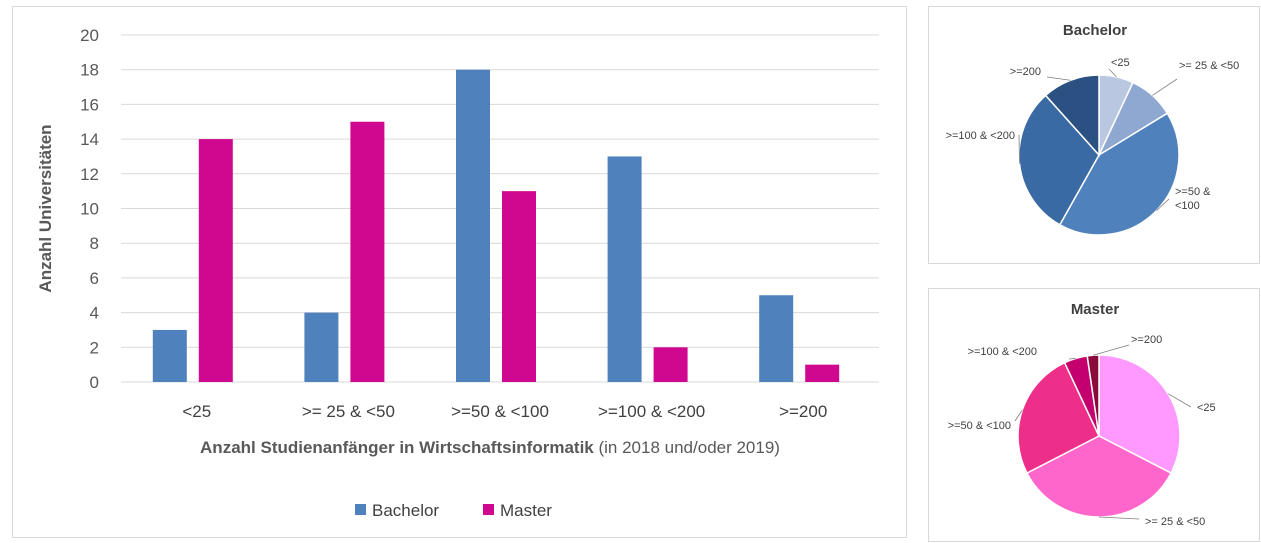 Image resolution: width=1261 pixels, height=543 pixels. I want to click on legend-swatch-bachelor, so click(360, 509).